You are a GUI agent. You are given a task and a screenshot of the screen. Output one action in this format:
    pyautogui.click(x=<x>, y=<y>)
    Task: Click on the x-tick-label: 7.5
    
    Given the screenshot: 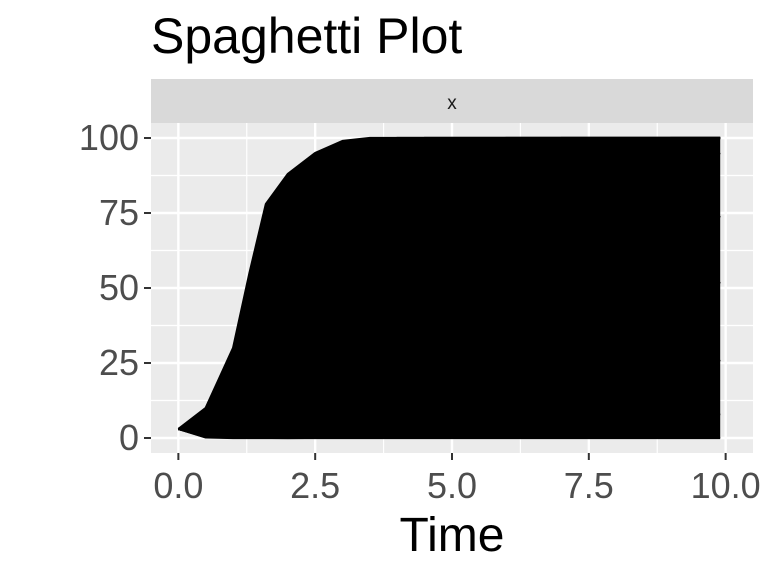 What is the action you would take?
    pyautogui.click(x=589, y=485)
    